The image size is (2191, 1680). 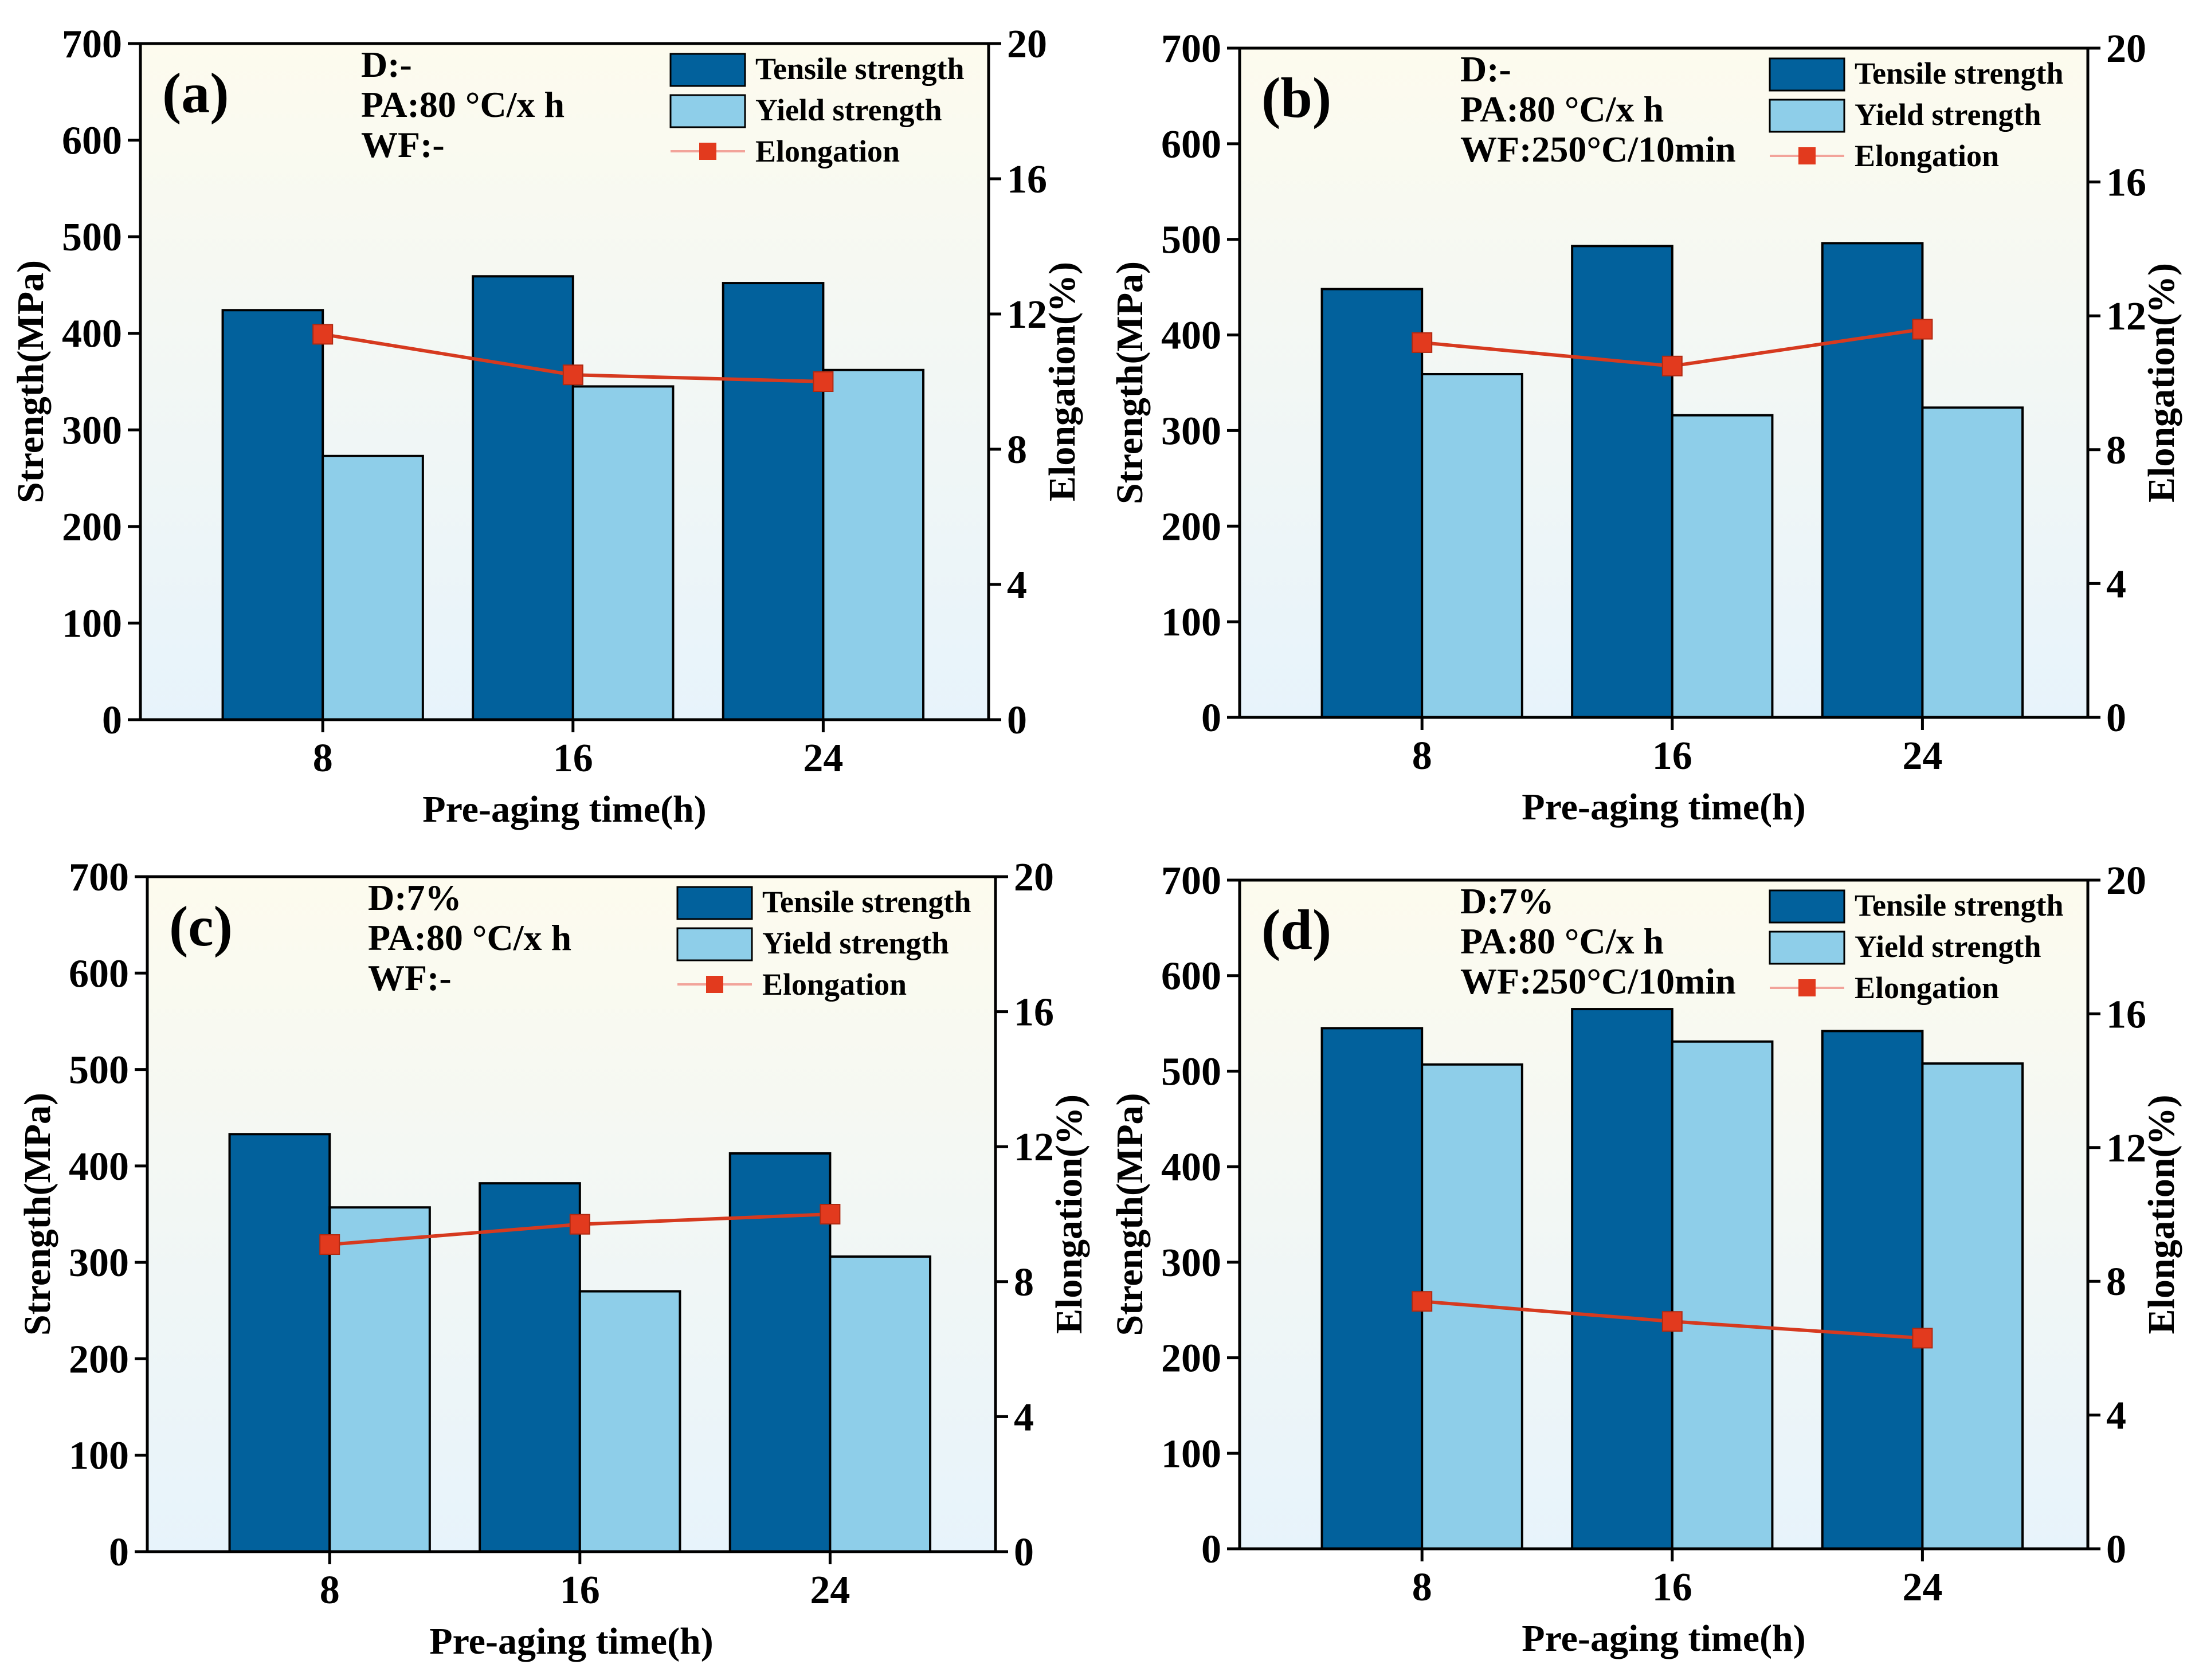 I want to click on y-axis-title: Strength(MPa), so click(x=1130, y=382).